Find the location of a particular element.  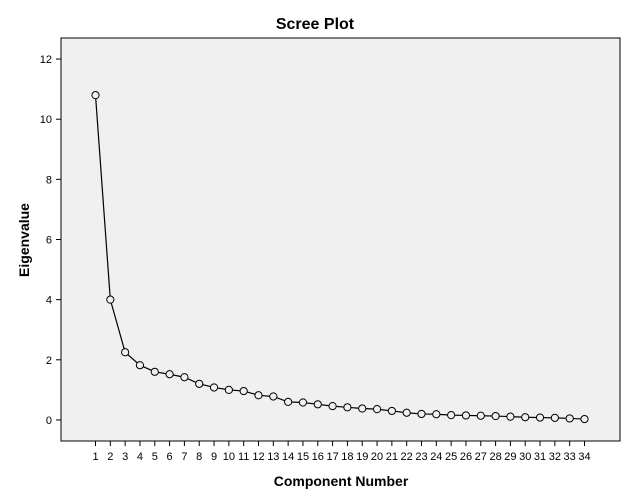

x-tick-label: 3 is located at coordinates (125, 457).